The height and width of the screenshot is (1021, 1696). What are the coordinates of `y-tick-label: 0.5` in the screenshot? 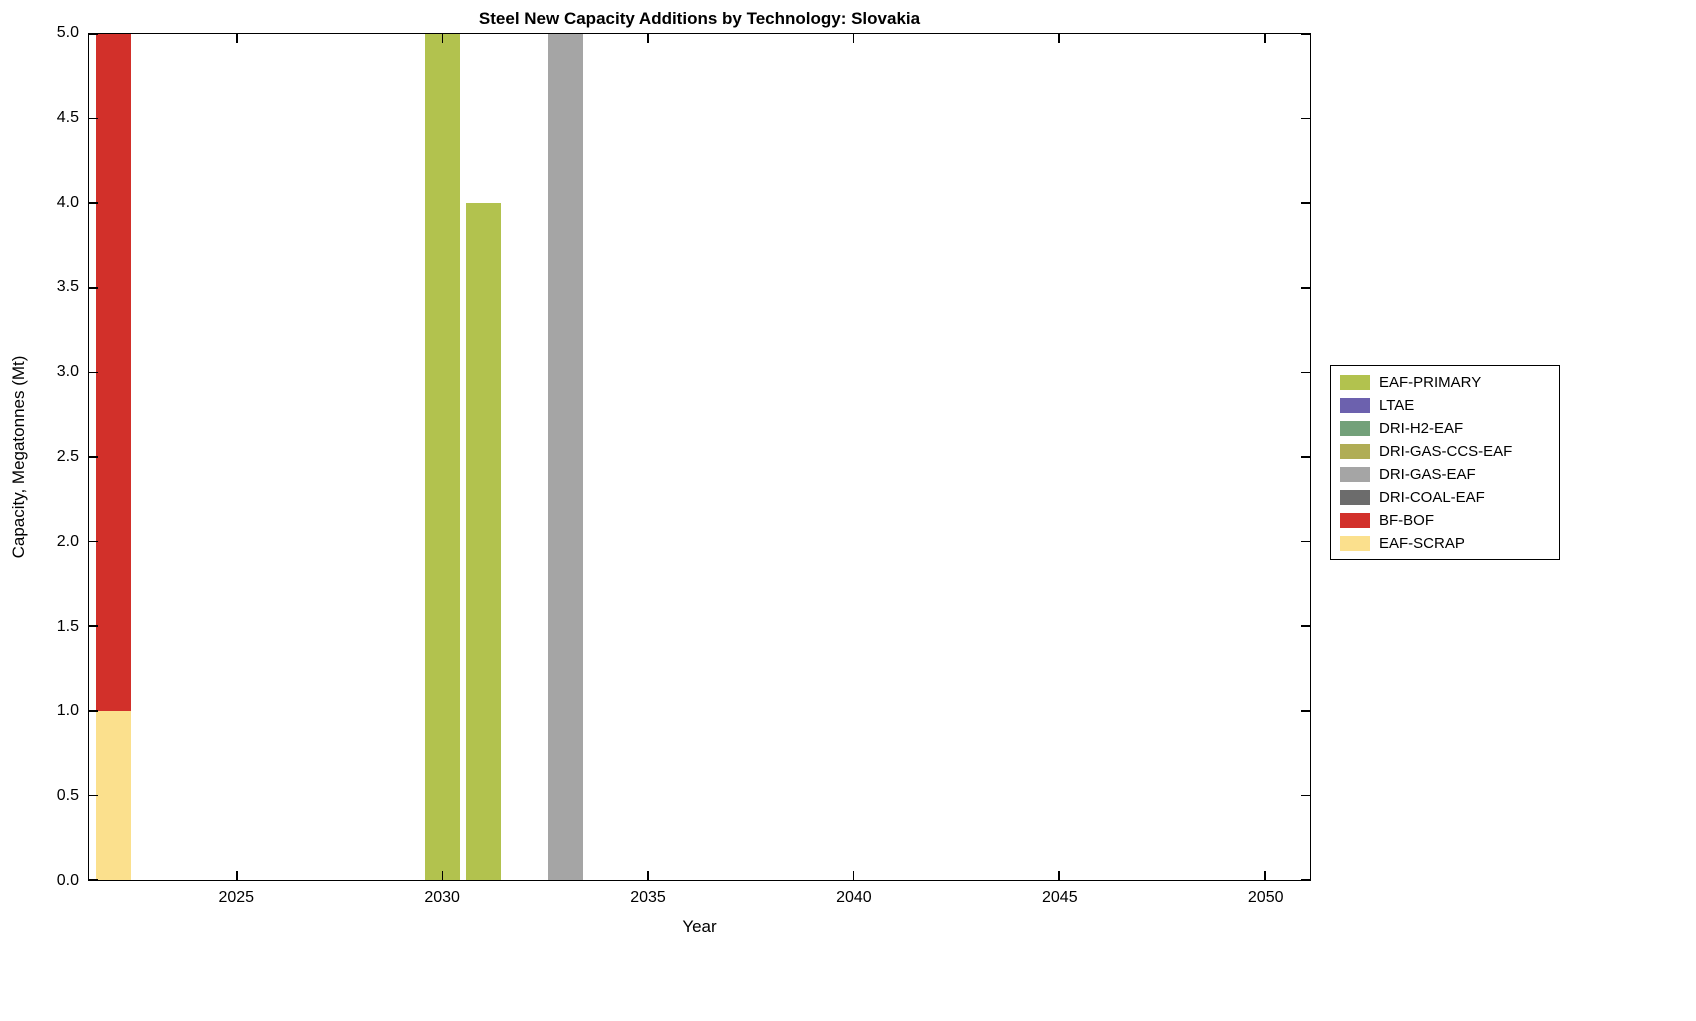 It's located at (67, 796).